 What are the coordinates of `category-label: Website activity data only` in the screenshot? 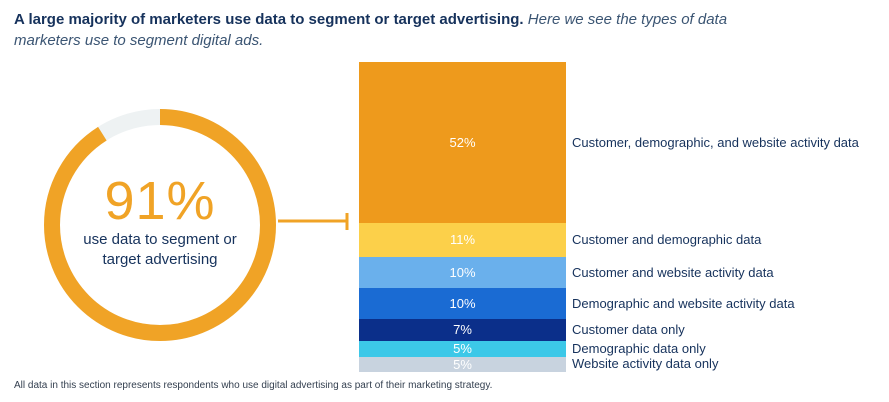 It's located at (645, 364).